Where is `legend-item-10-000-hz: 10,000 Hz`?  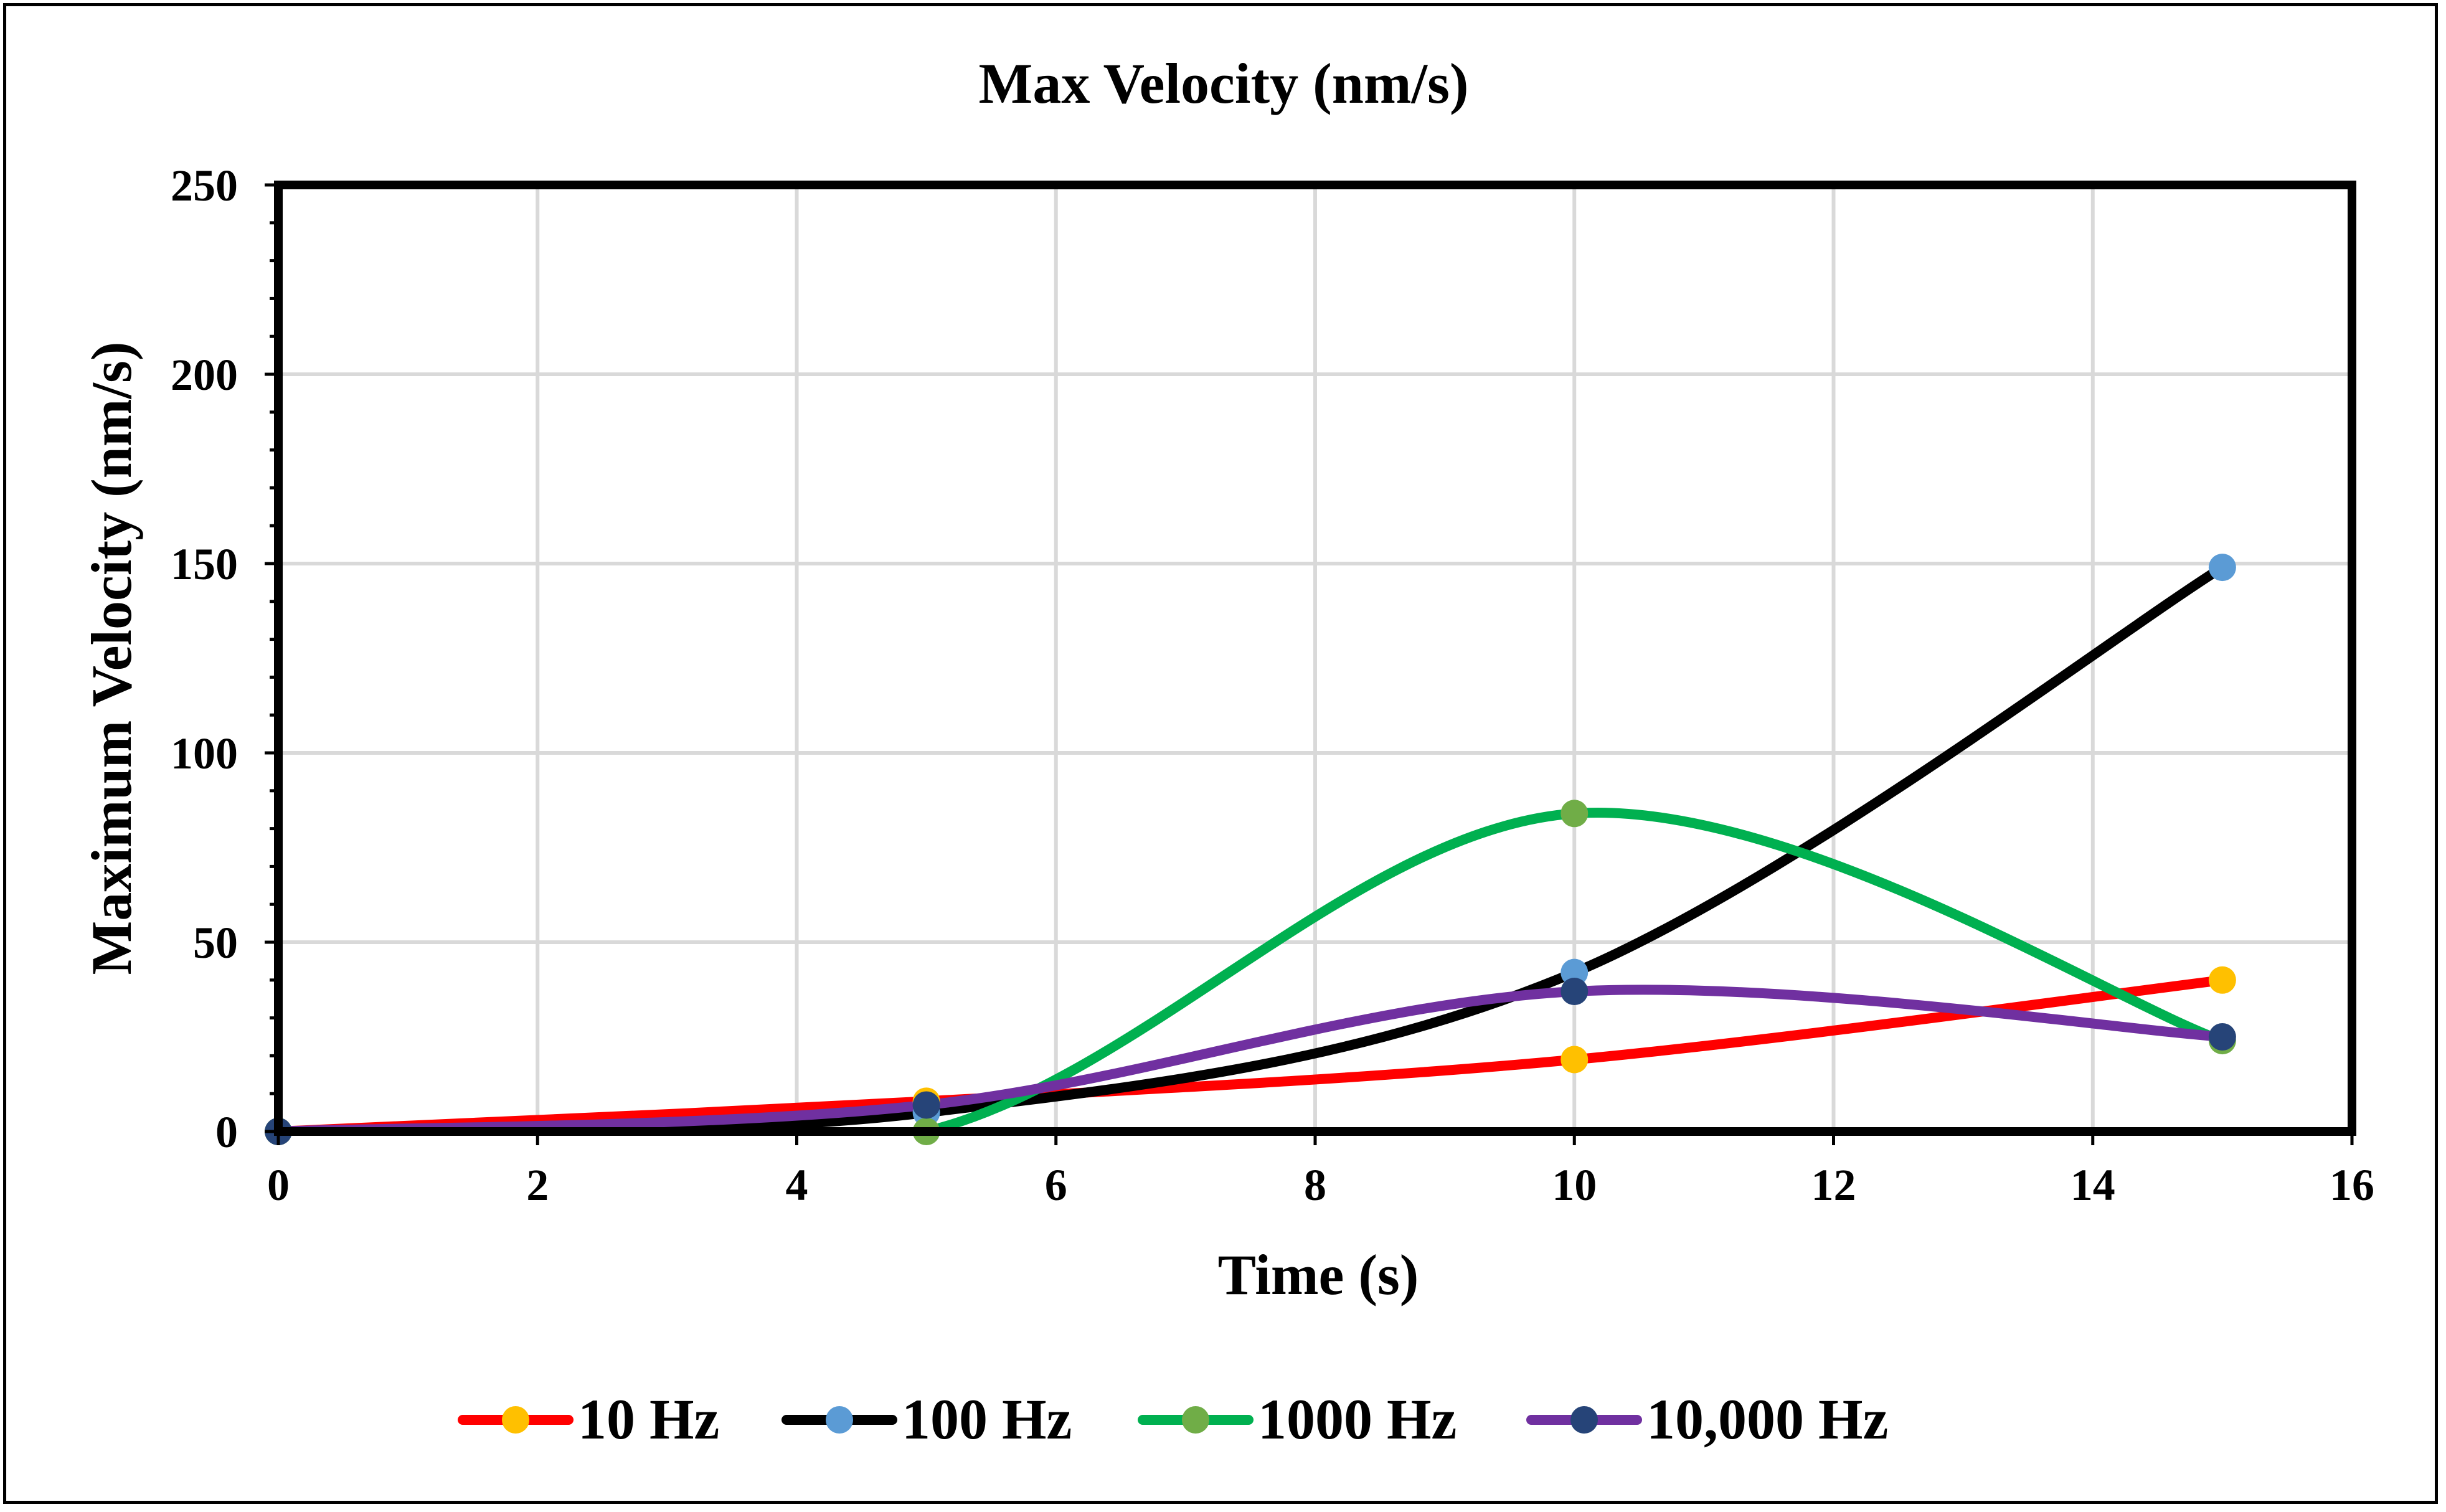
legend-item-10-000-hz: 10,000 Hz is located at coordinates (1707, 1419).